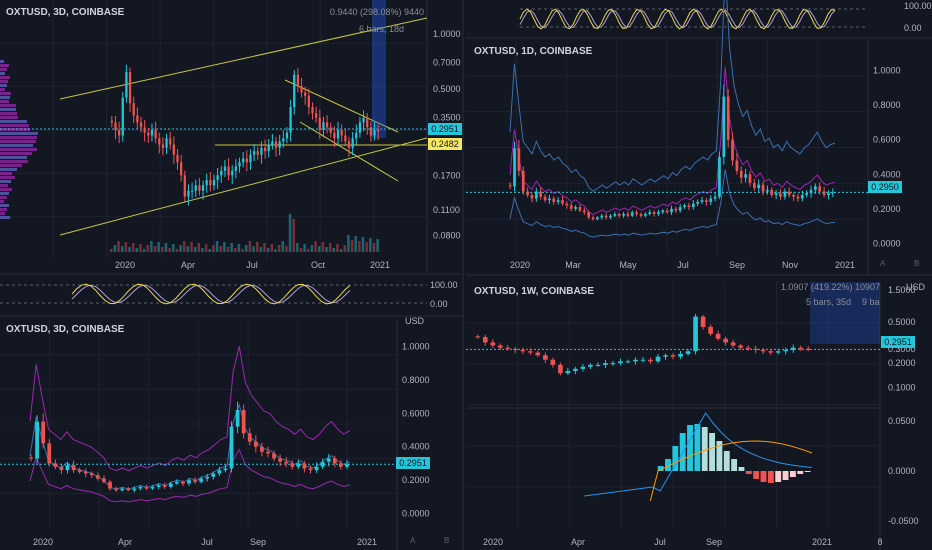 Image resolution: width=932 pixels, height=550 pixels. I want to click on stoch-d-line, so click(211, 294).